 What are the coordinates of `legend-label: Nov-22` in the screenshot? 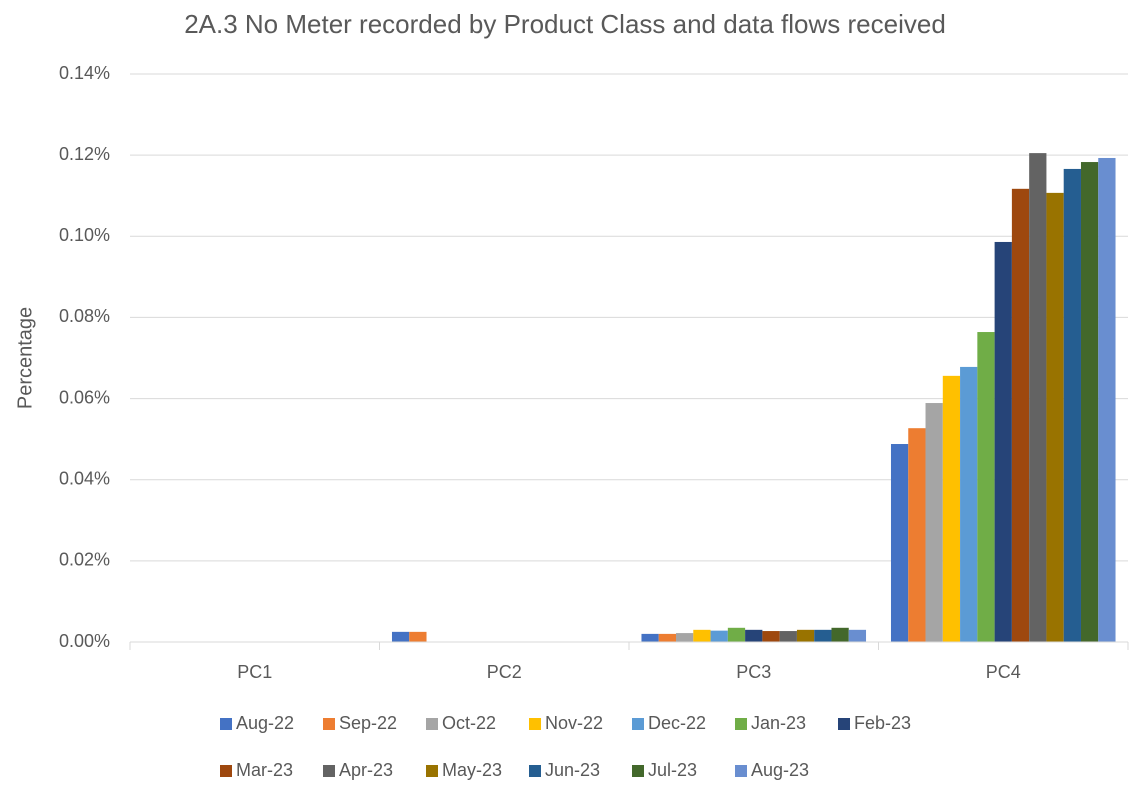 It's located at (574, 723).